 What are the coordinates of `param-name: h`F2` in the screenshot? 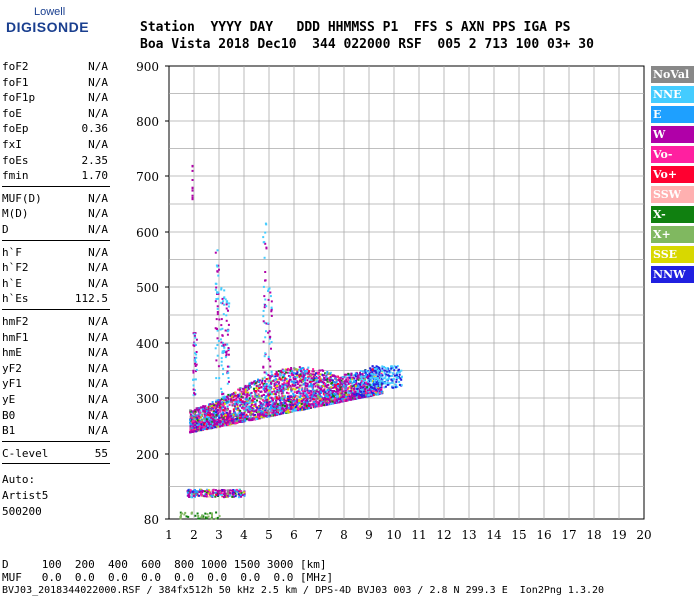 It's located at (15, 268).